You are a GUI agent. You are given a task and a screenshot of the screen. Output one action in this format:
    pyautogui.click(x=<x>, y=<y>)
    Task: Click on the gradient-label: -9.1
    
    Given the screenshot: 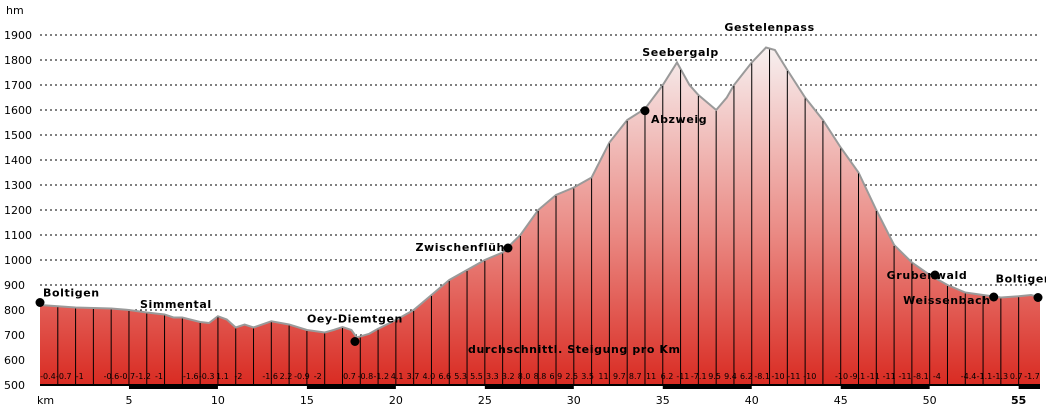 What is the action you would take?
    pyautogui.click(x=858, y=376)
    